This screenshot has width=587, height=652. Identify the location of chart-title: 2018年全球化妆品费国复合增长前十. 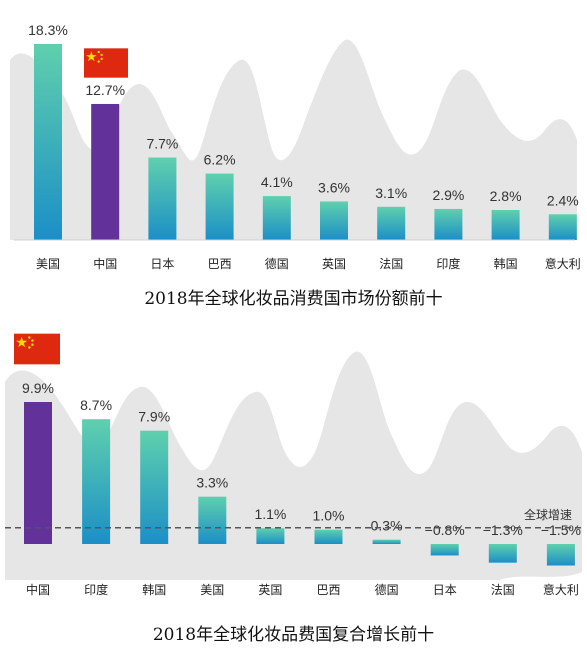
(293, 635).